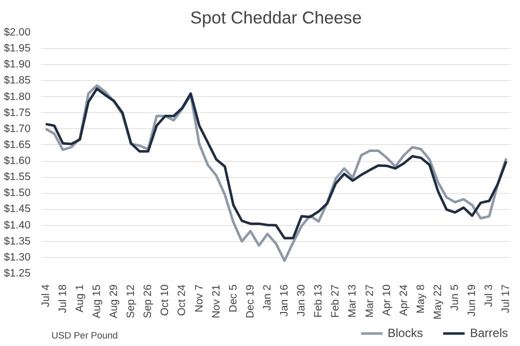 The width and height of the screenshot is (520, 346). Describe the element at coordinates (17, 80) in the screenshot. I see `y-tick-label: $1.85` at that location.